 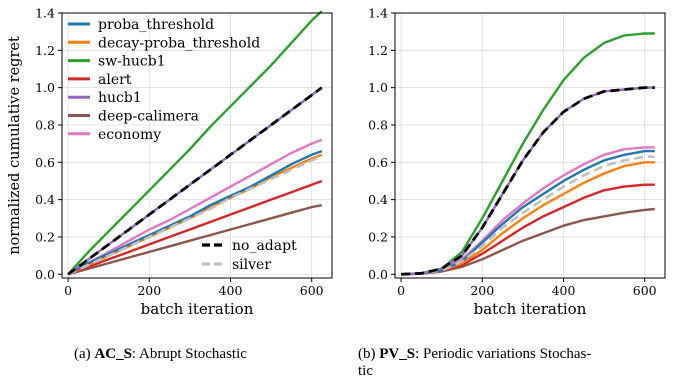 I want to click on series-line-proba_threshold, so click(x=195, y=212).